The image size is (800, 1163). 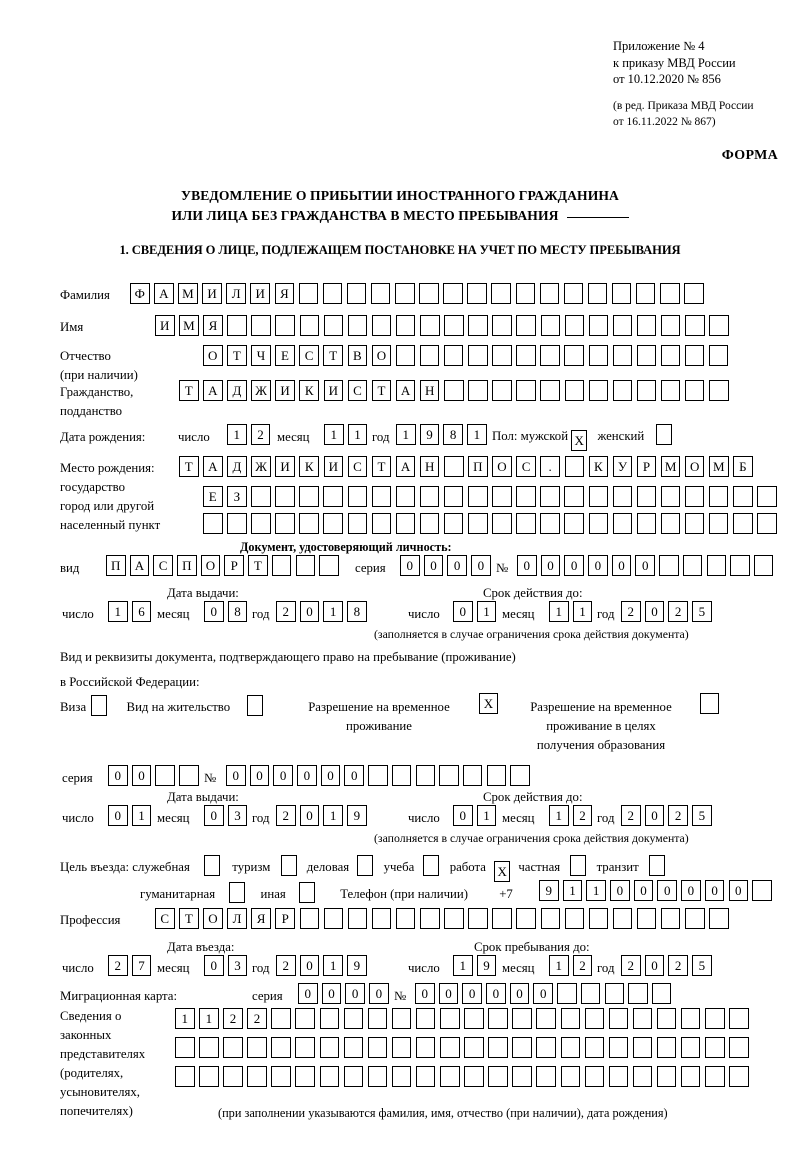 I want to click on profession-cells-4: Л, so click(x=237, y=918).